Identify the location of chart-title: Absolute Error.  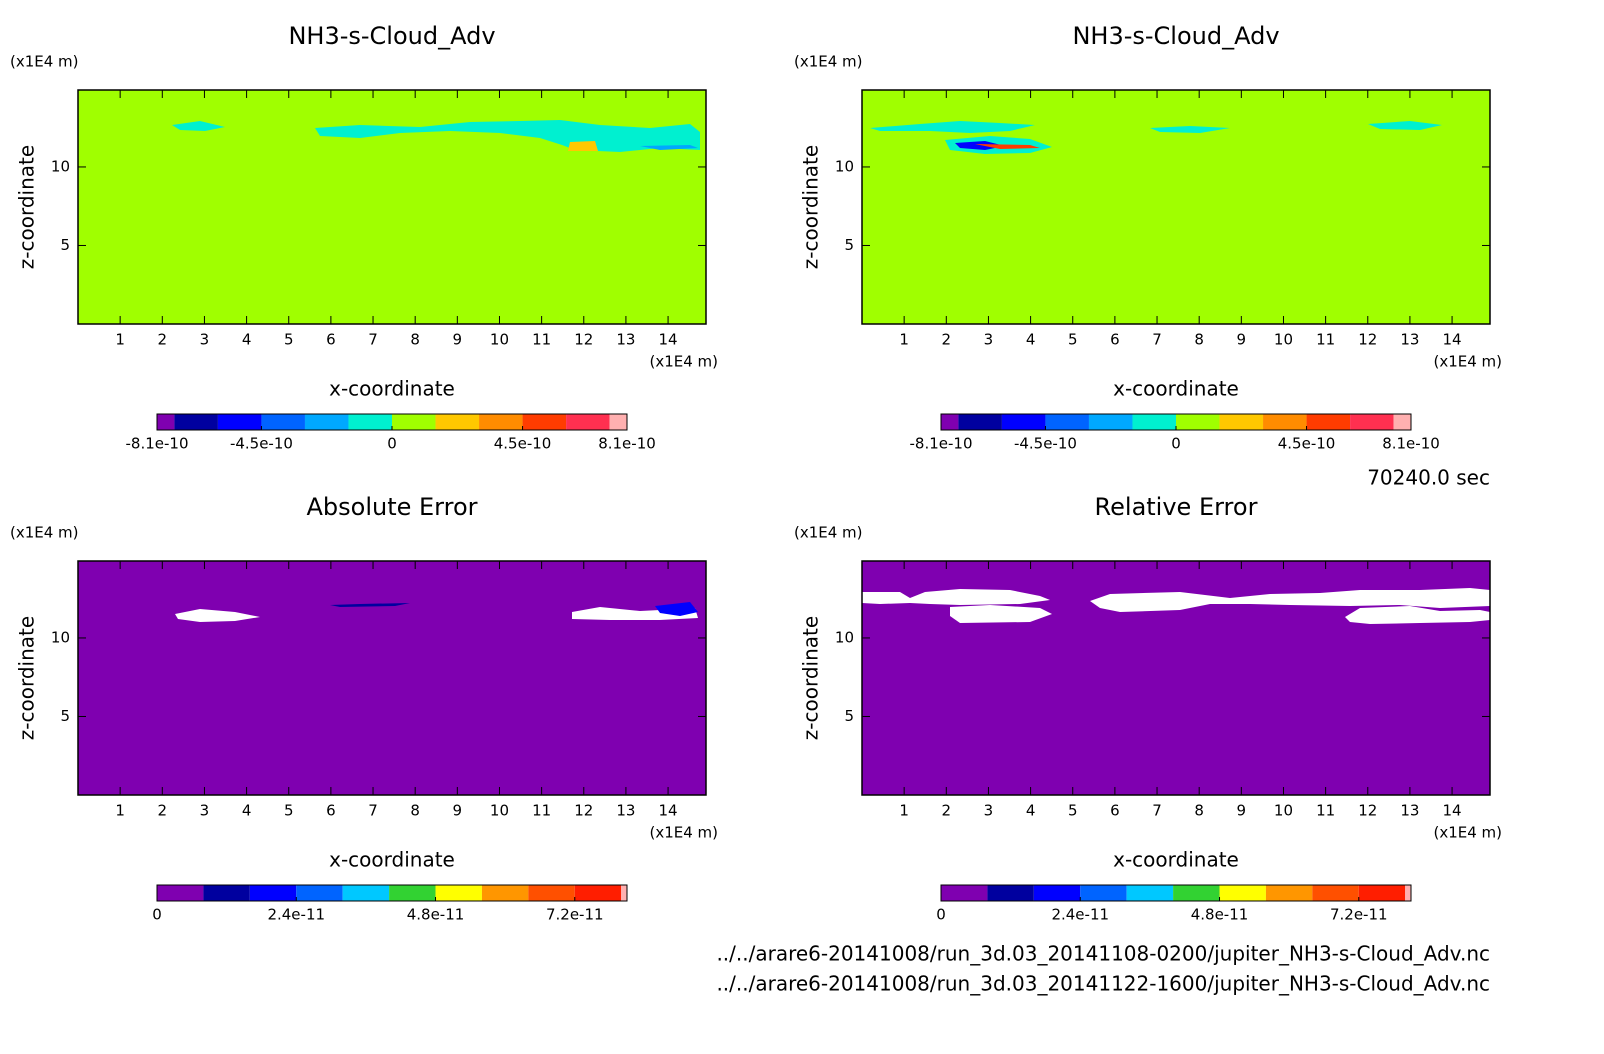
(391, 507).